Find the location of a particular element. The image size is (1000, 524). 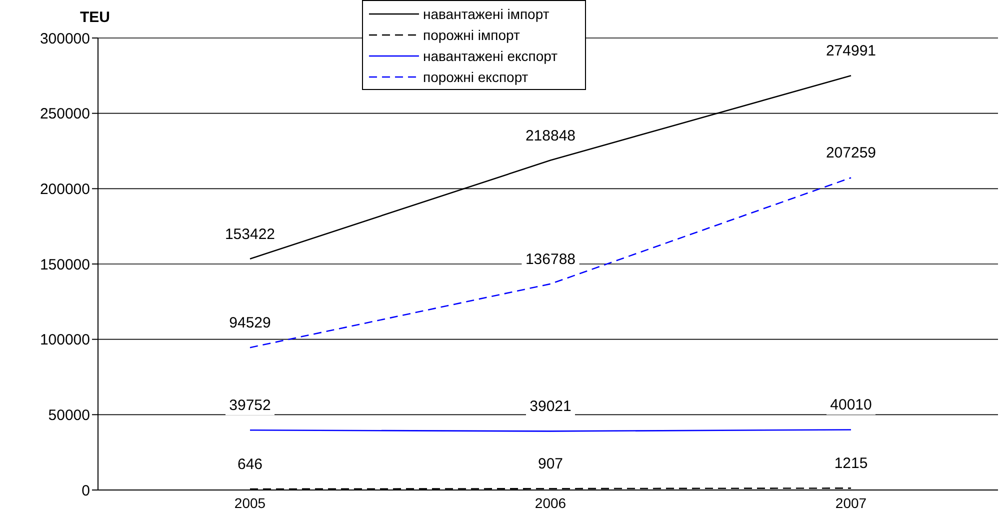

legend-label: порожні імпорт is located at coordinates (471, 34).